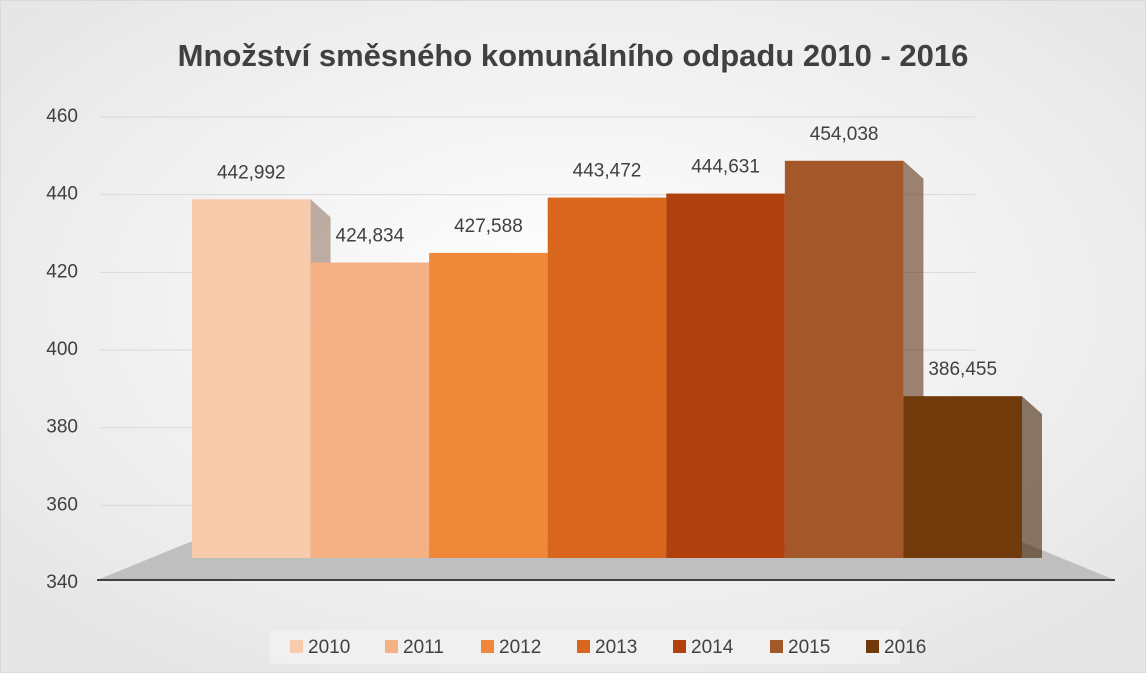  I want to click on legend-label: 2010, so click(329, 647).